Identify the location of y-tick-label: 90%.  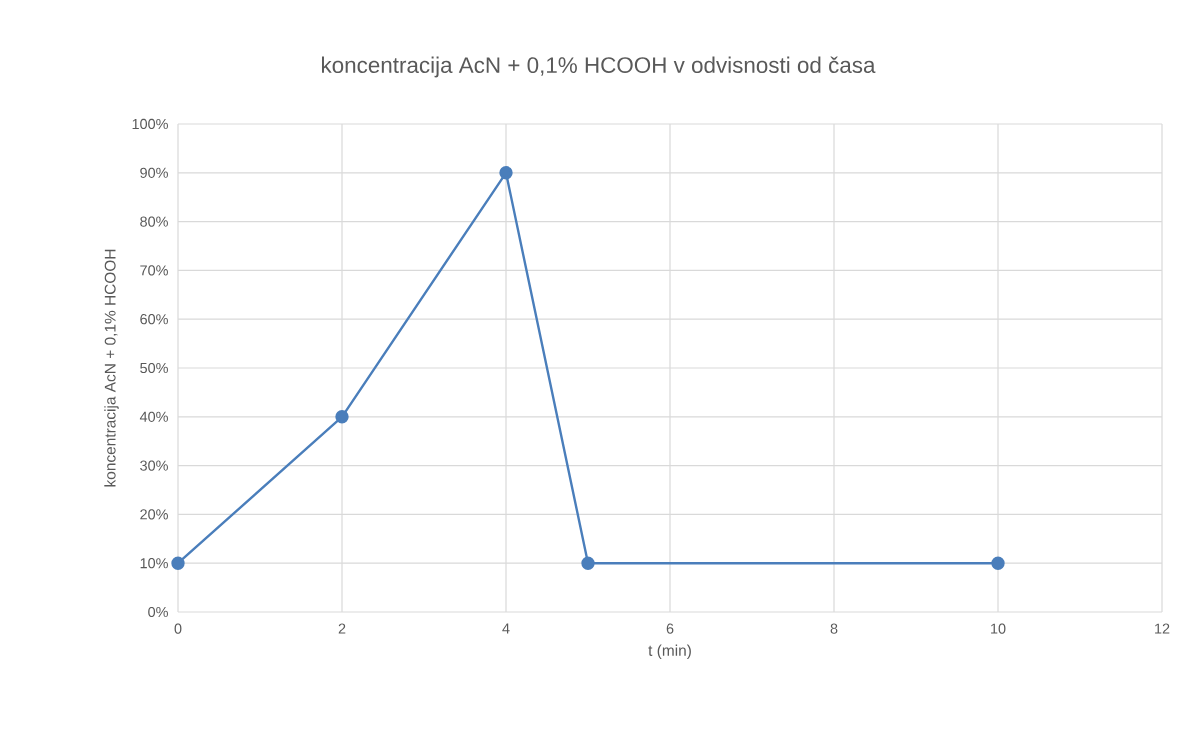
(154, 172).